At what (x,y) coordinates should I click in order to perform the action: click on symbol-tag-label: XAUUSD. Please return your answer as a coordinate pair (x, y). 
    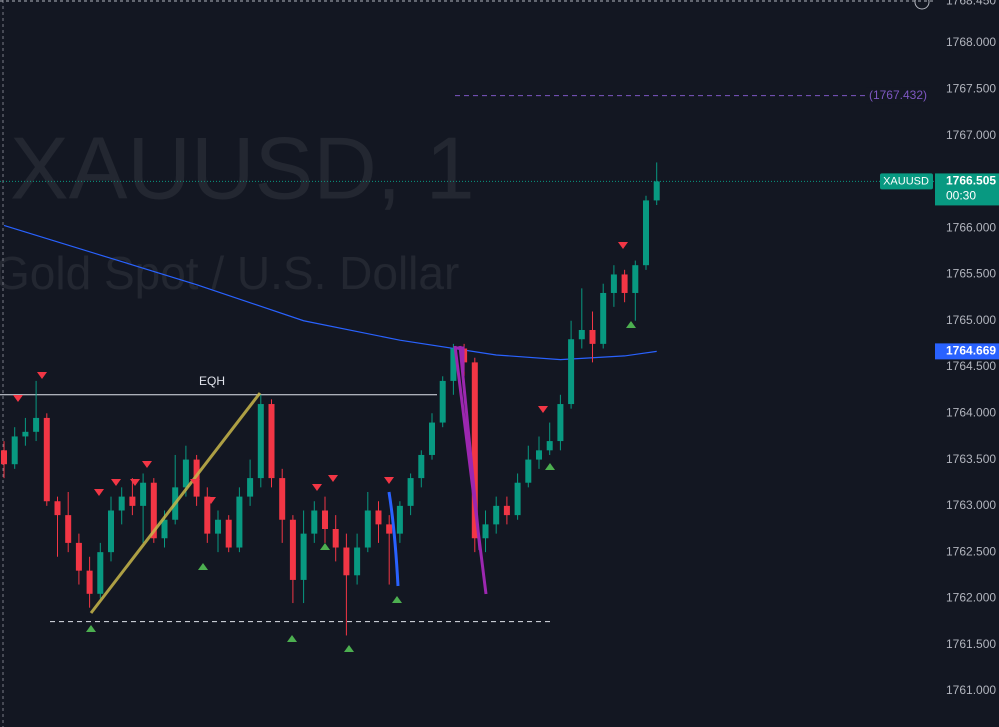
    Looking at the image, I should click on (906, 181).